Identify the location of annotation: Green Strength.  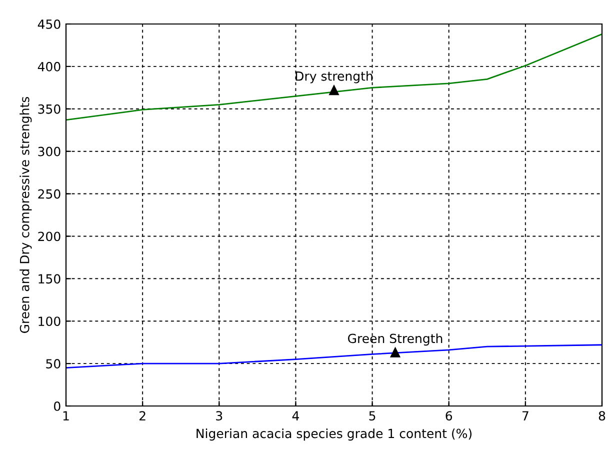
(395, 339).